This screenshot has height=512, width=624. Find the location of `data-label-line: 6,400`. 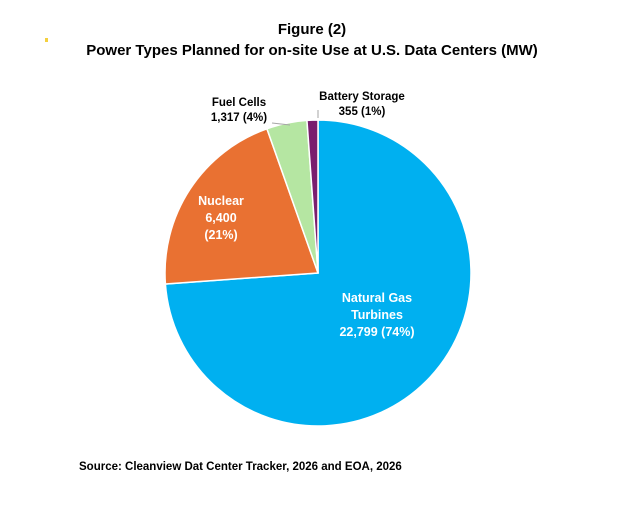

data-label-line: 6,400 is located at coordinates (220, 218).